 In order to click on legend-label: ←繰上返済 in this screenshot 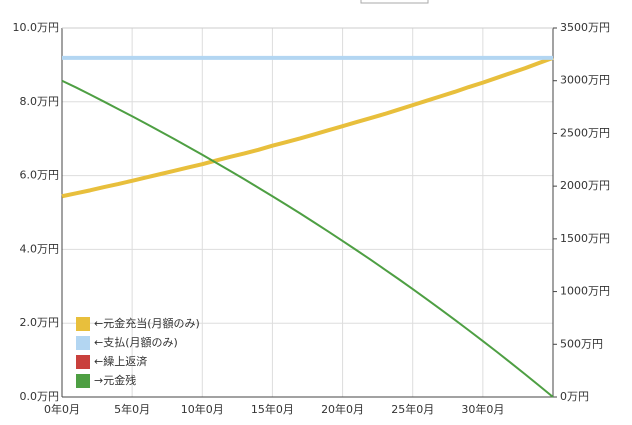, I will do `click(120, 361)`.